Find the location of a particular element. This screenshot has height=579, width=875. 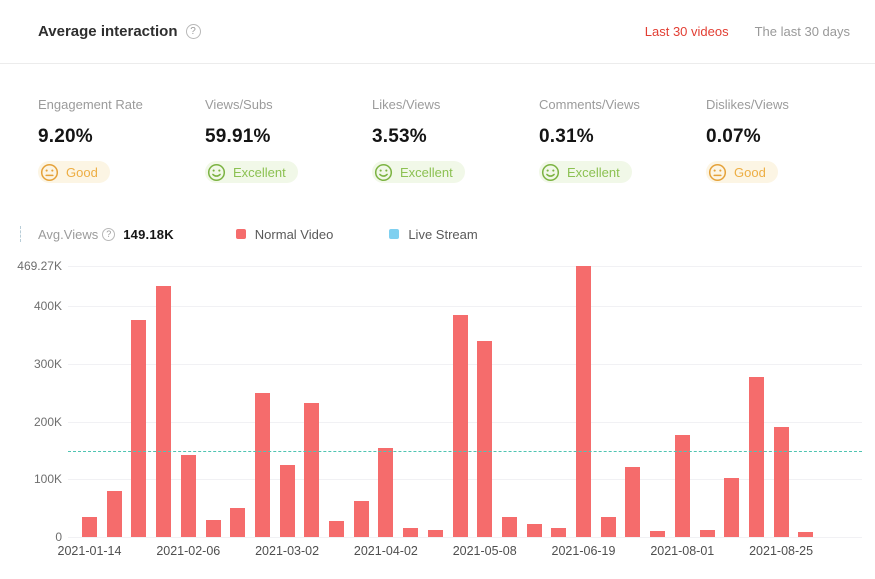

stat-engagement-rate: Engagement Rate 9.20% Good is located at coordinates (121, 142).